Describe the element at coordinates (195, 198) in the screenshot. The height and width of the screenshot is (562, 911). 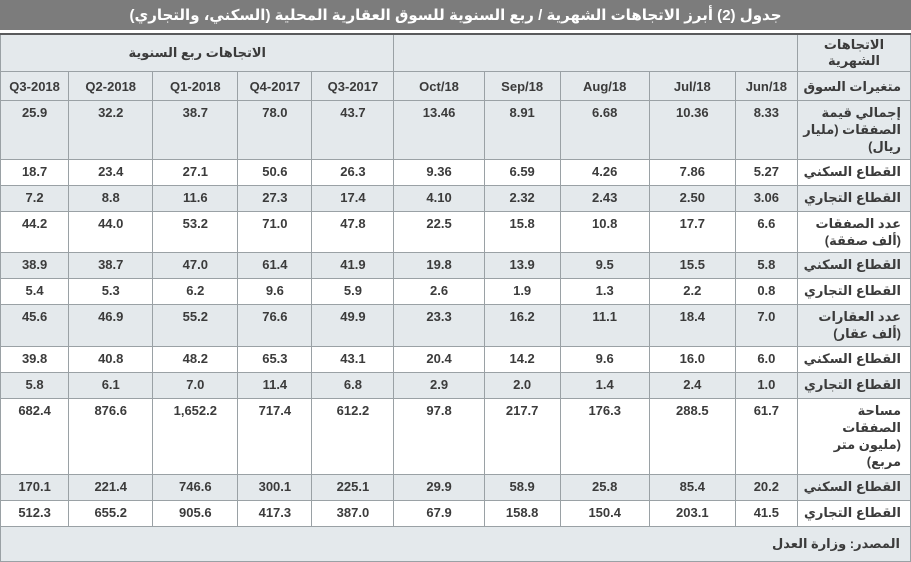
I see `quarterly-value-cell: 11.6` at that location.